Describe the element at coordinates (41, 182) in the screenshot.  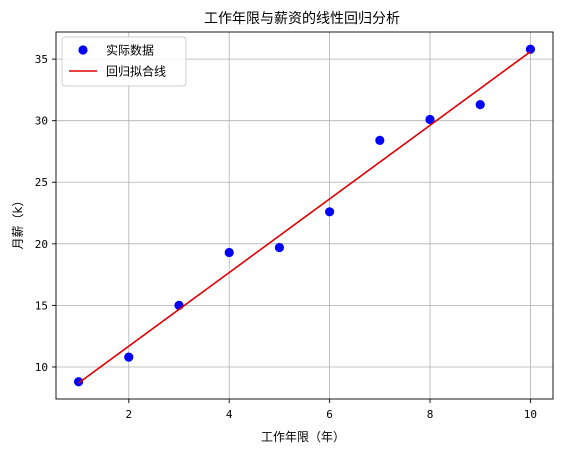
I see `y-tick-label: 25` at that location.